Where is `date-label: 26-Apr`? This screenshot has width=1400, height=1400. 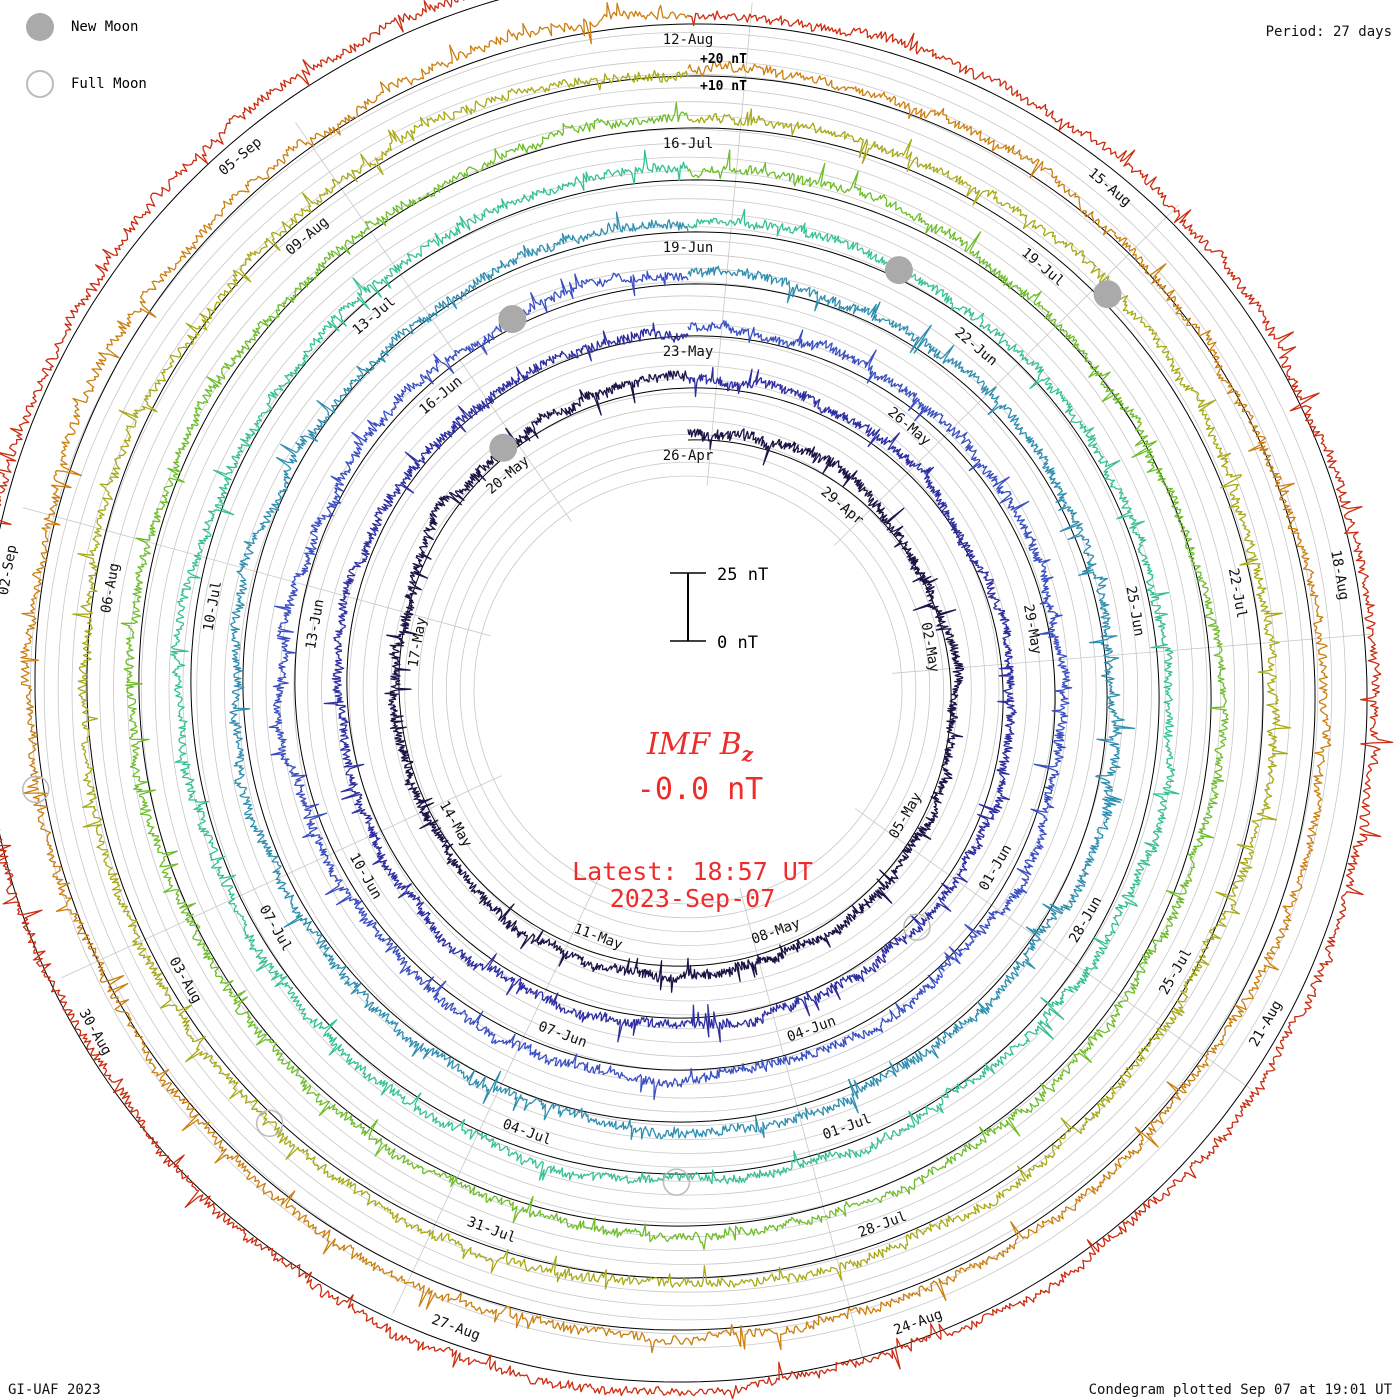
date-label: 26-Apr is located at coordinates (688, 456).